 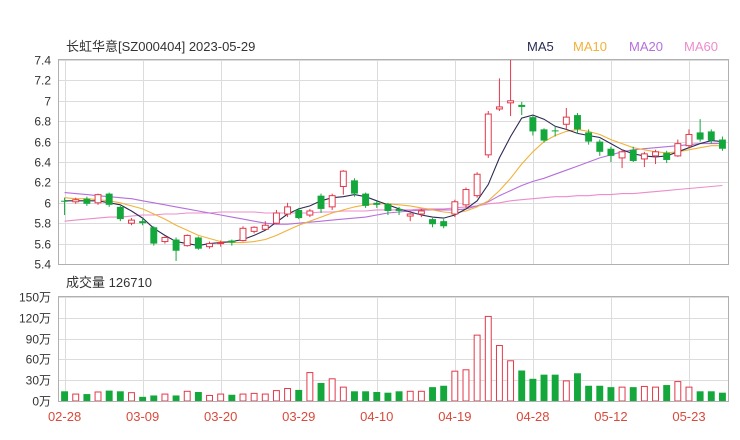 I want to click on price-tick-label: 5.4, so click(x=42, y=265).